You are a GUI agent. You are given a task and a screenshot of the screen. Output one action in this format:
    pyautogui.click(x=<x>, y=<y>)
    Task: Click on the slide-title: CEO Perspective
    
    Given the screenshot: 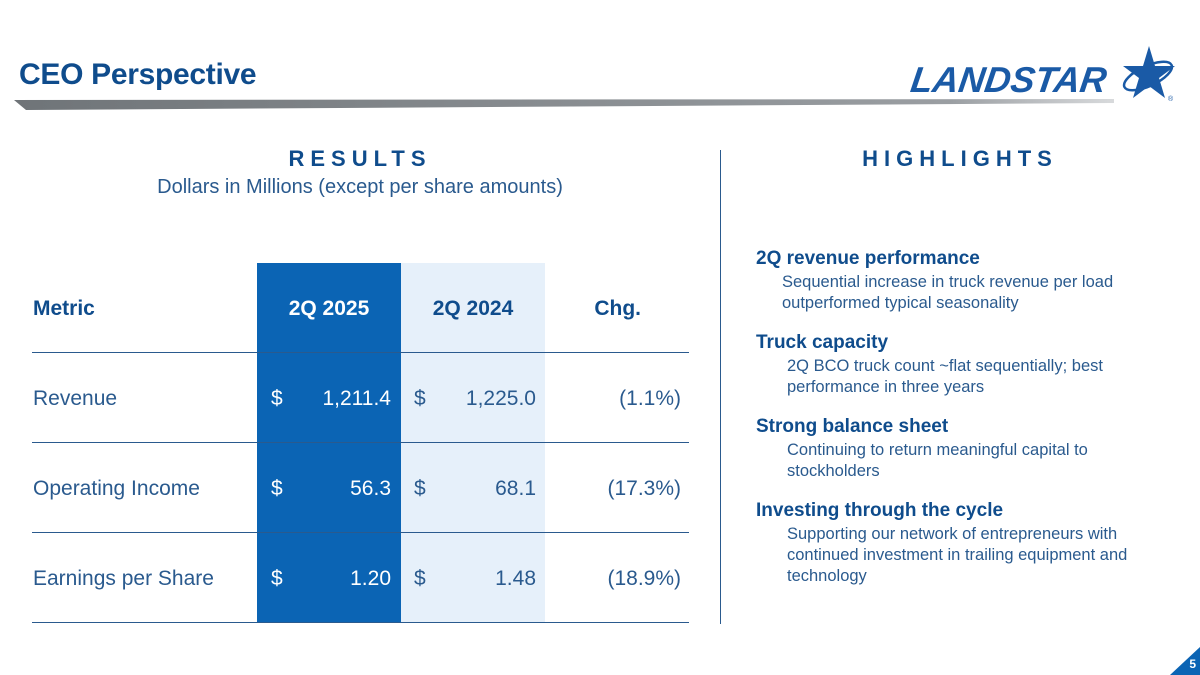 What is the action you would take?
    pyautogui.click(x=138, y=74)
    